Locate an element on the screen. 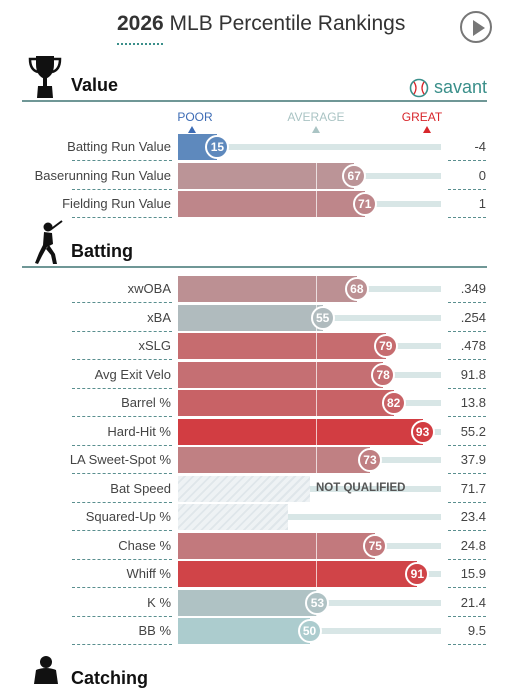  catcher-icon is located at coordinates (46, 670).